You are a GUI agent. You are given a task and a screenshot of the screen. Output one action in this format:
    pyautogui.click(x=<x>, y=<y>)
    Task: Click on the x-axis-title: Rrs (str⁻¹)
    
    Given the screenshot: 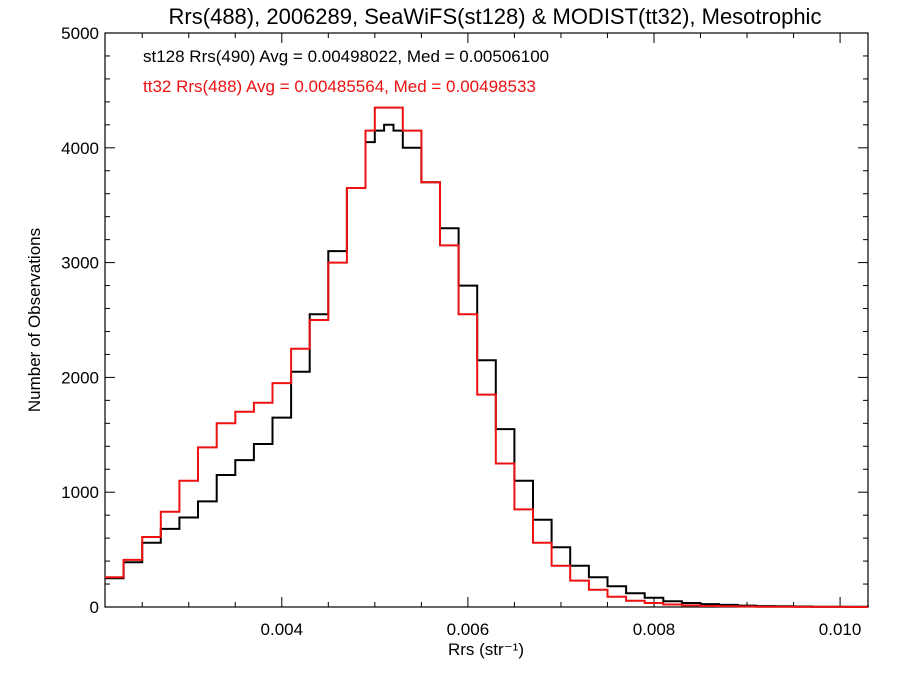 What is the action you would take?
    pyautogui.click(x=486, y=649)
    